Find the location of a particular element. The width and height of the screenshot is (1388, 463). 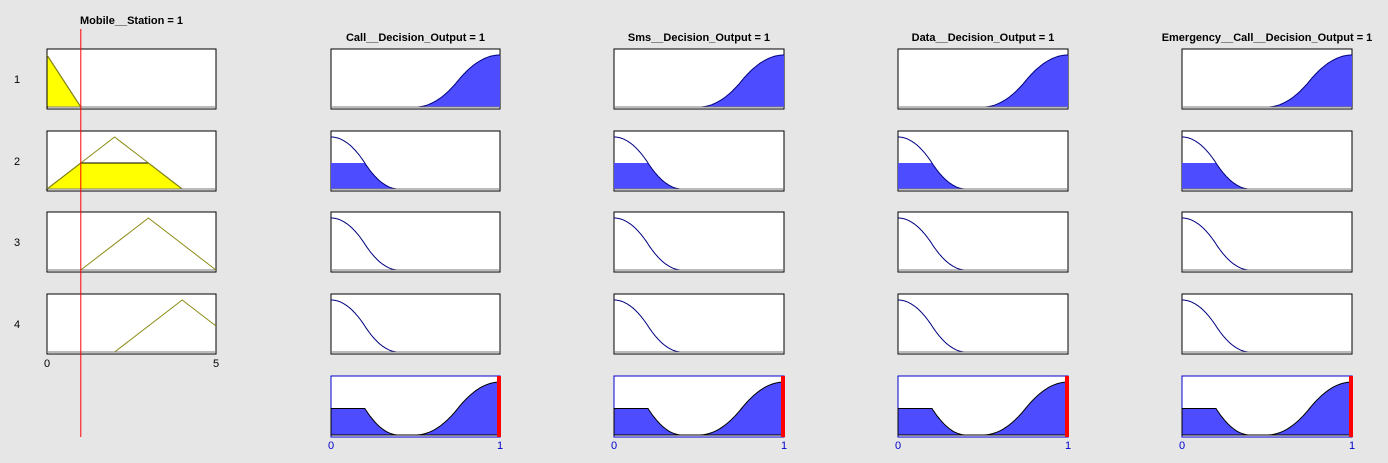

output-title: Emergency__Call__Decision_Output = 1 is located at coordinates (1267, 38).